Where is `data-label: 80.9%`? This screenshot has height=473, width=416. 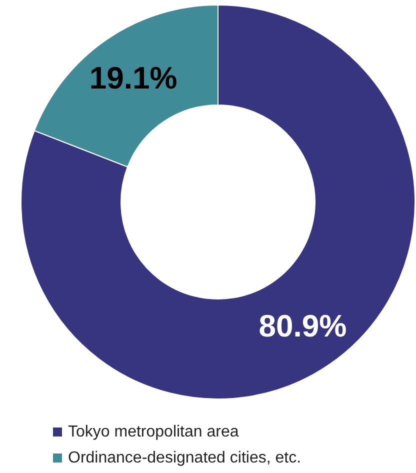 data-label: 80.9% is located at coordinates (302, 326).